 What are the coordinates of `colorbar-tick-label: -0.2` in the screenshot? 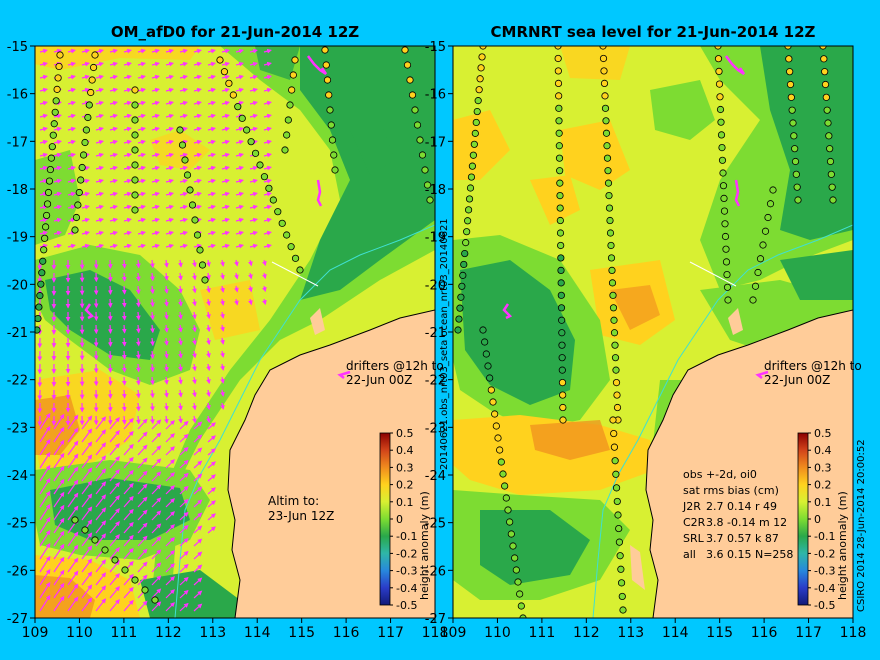 It's located at (824, 553).